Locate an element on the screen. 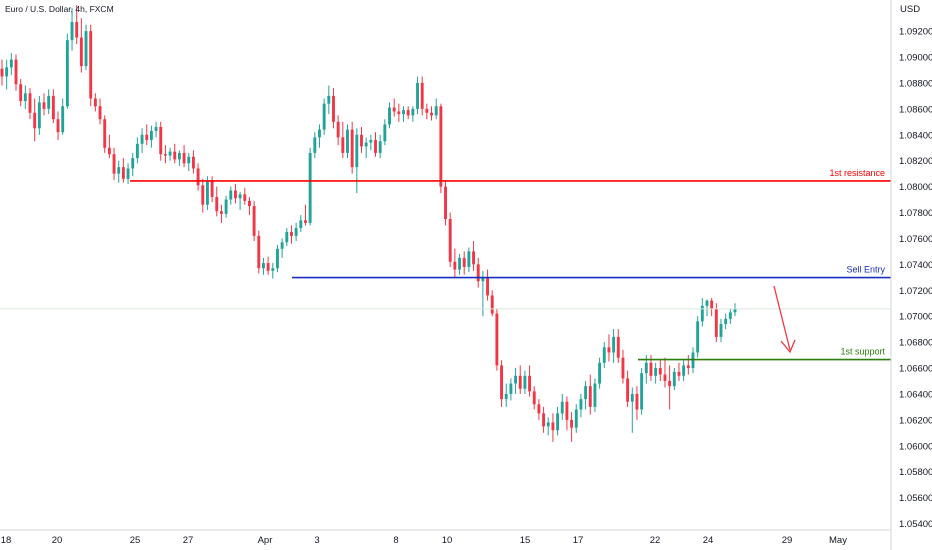  price-axis-bg is located at coordinates (911, 275).